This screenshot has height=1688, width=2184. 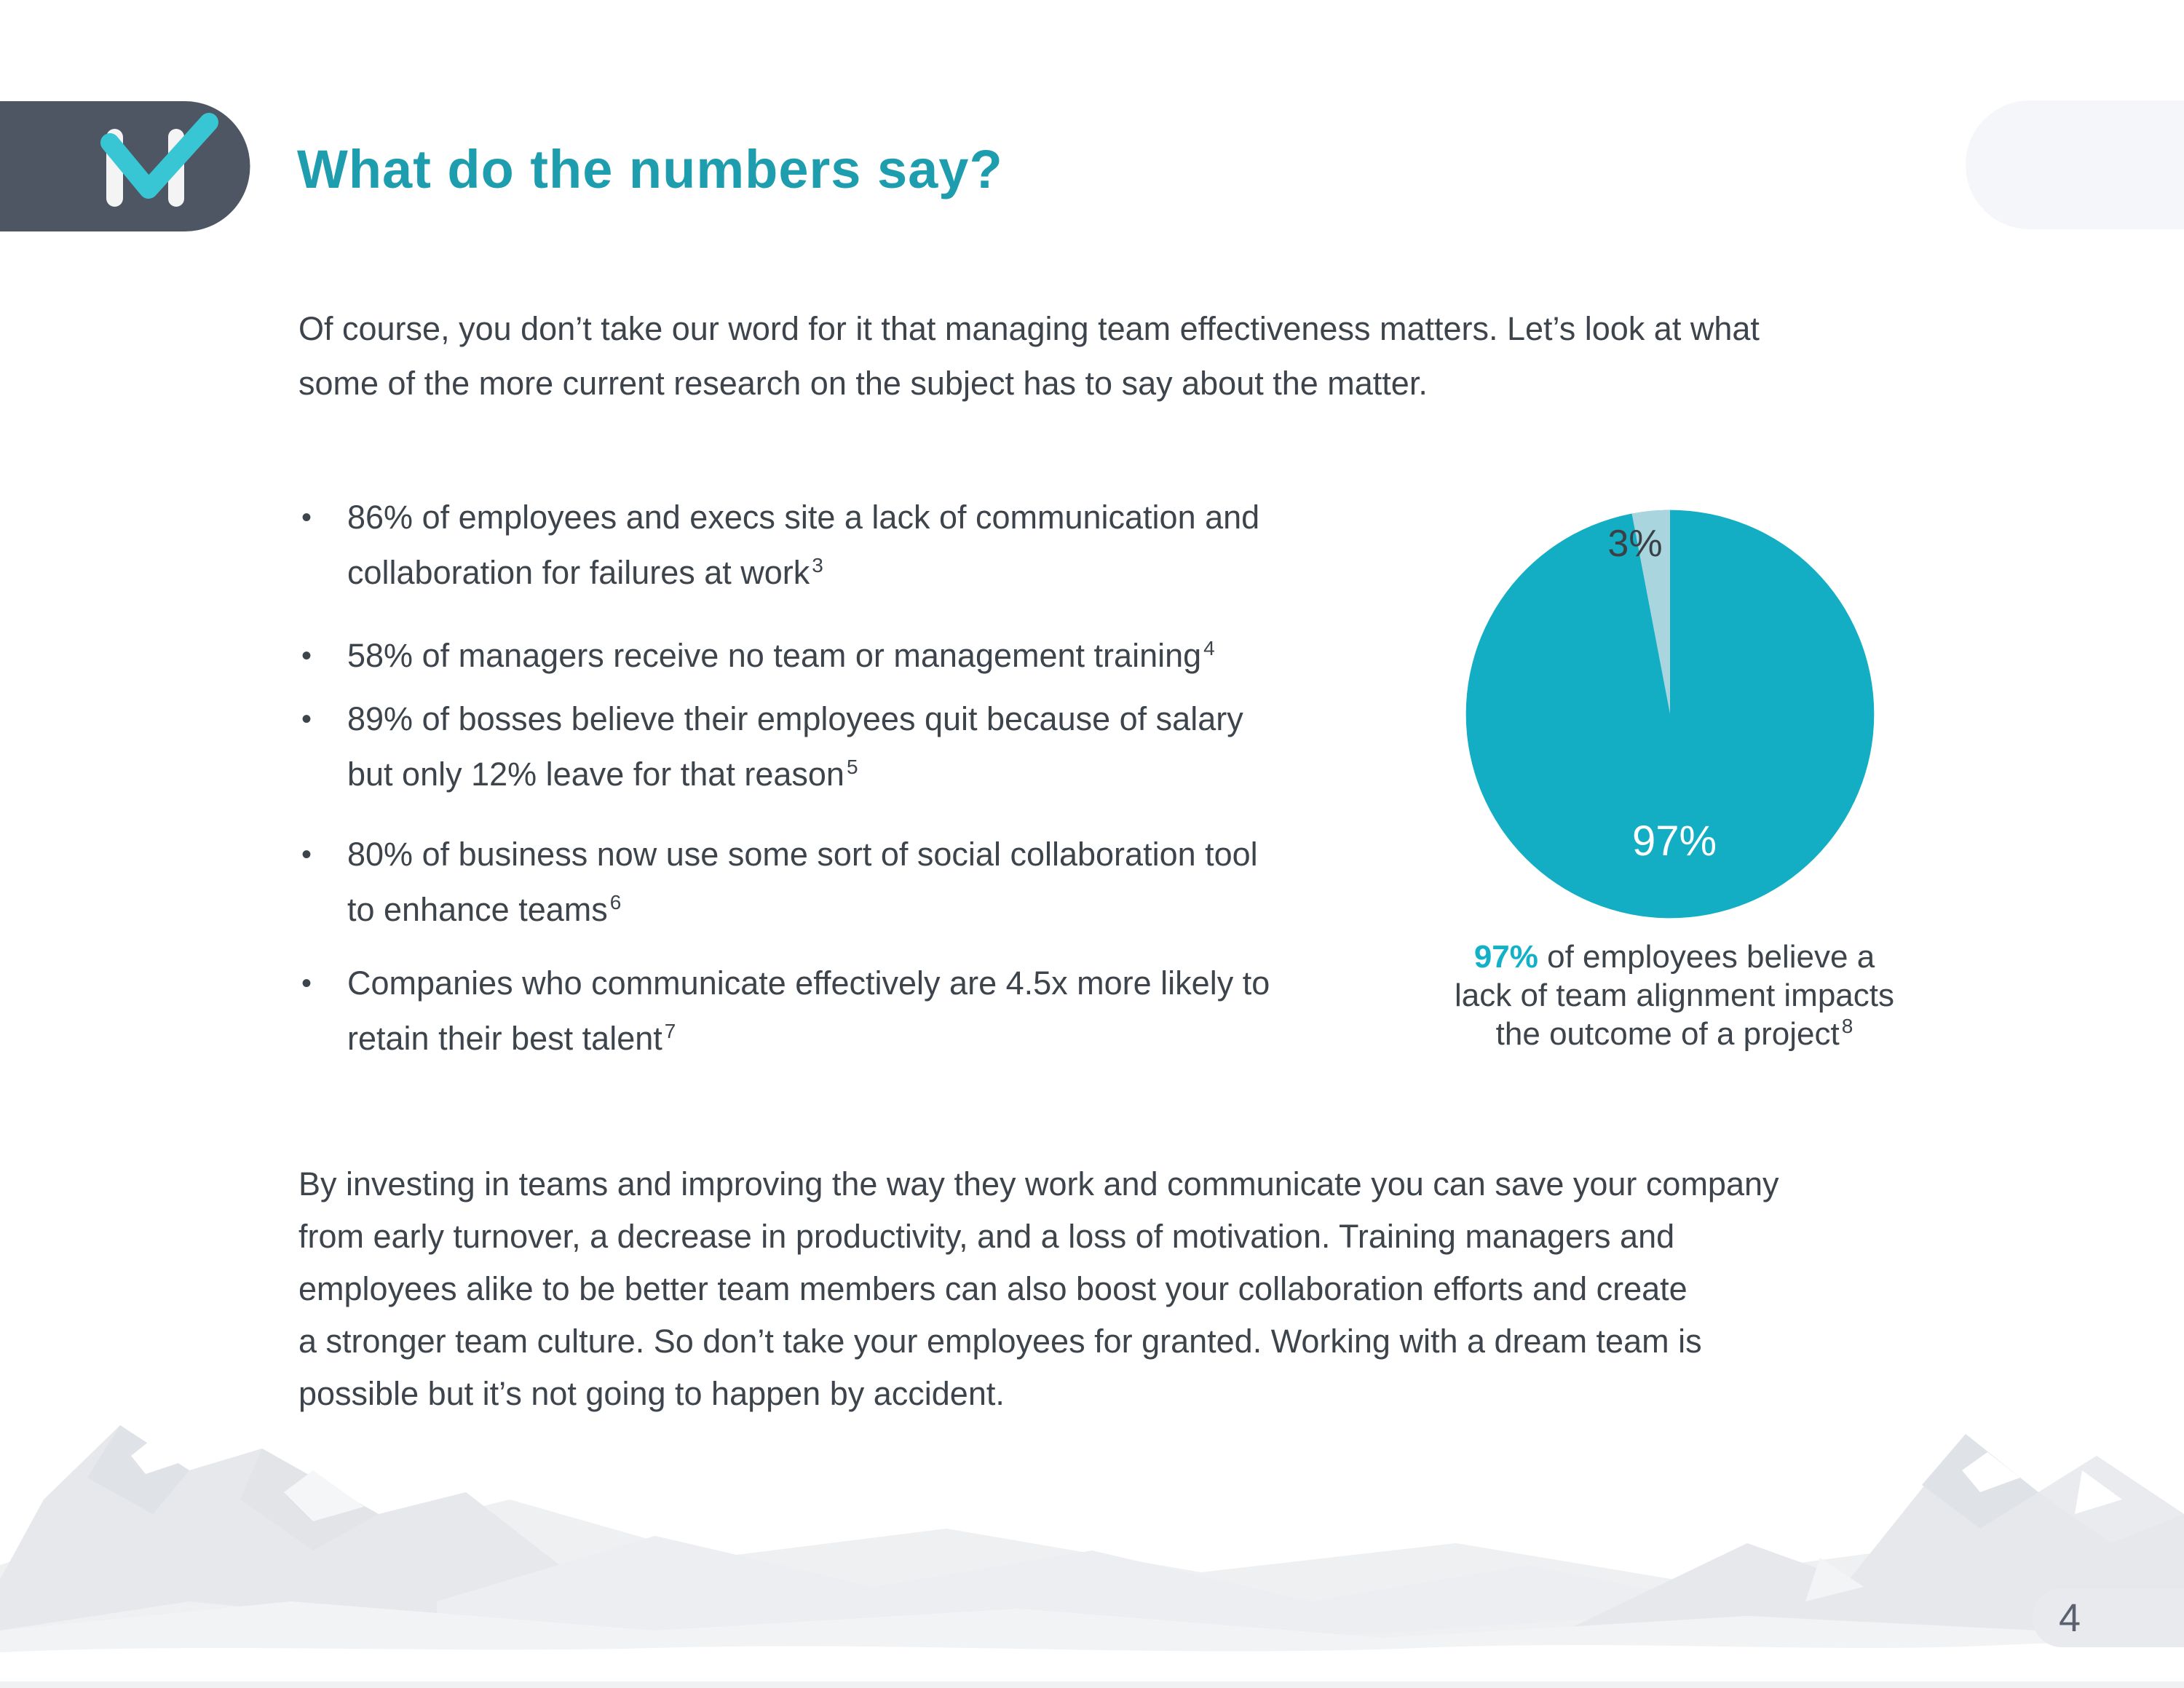 What do you see at coordinates (1847, 1026) in the screenshot?
I see `footnote-ref: 8` at bounding box center [1847, 1026].